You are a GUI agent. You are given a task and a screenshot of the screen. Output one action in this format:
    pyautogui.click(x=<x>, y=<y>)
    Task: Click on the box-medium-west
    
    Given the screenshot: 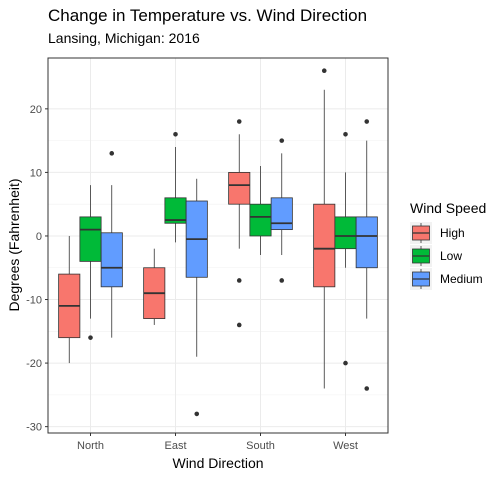 What is the action you would take?
    pyautogui.click(x=366, y=255)
    